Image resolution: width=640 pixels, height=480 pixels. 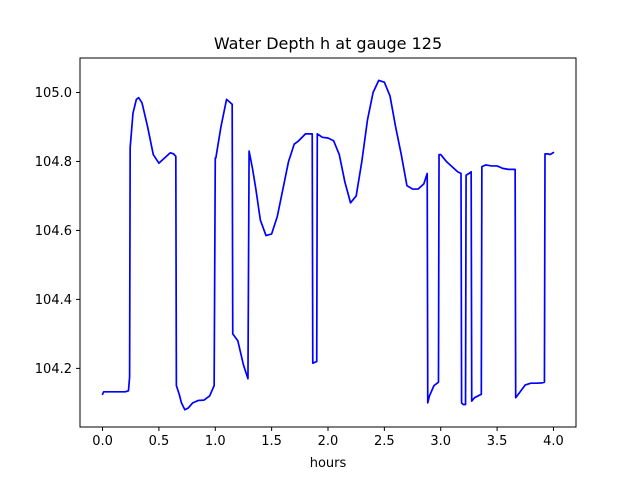 I want to click on y-tick-label: 104.2, so click(x=53, y=369).